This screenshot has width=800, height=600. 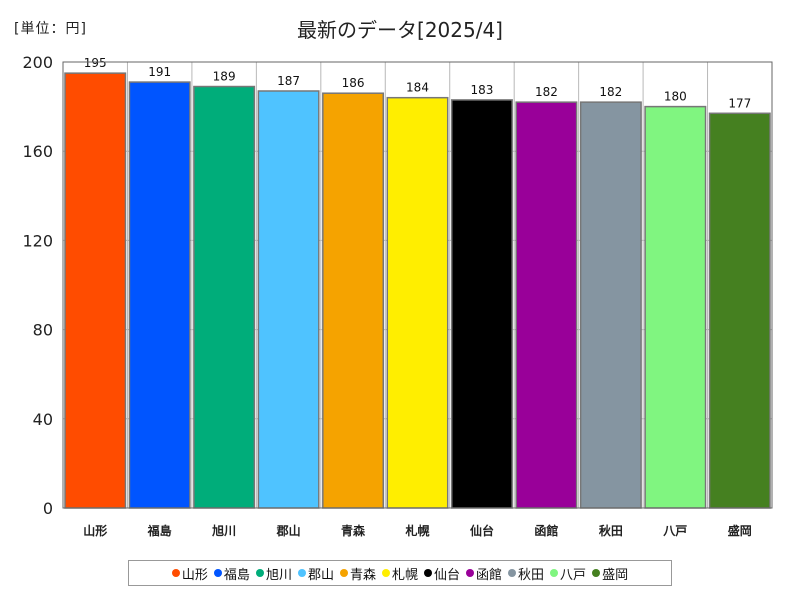 I want to click on legend-label: 青森, so click(x=362, y=575).